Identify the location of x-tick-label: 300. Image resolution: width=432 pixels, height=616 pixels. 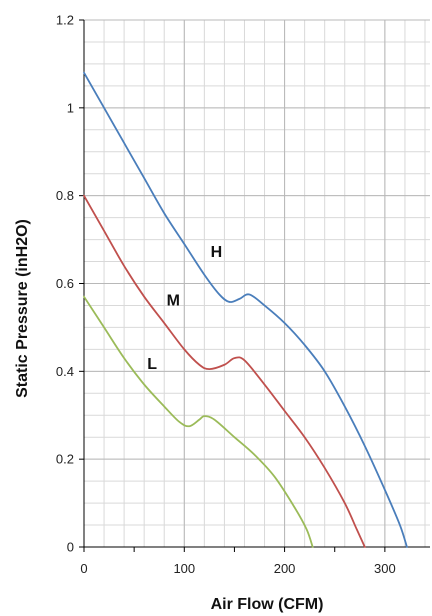
(385, 568).